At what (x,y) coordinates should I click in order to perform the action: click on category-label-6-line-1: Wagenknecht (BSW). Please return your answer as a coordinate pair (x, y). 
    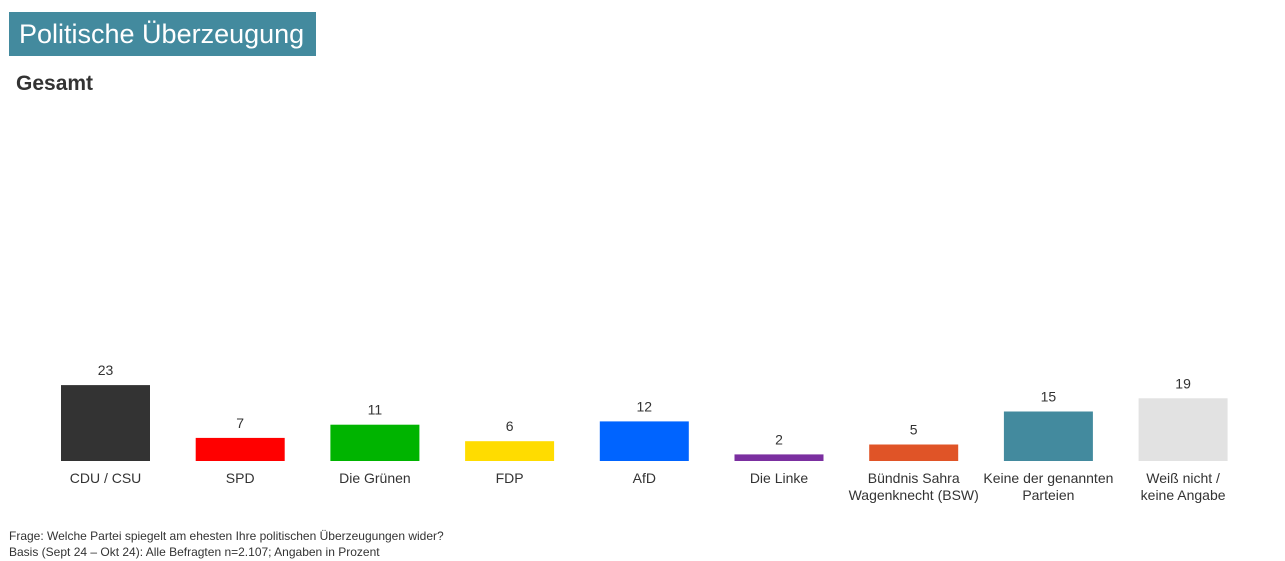
    Looking at the image, I should click on (914, 495).